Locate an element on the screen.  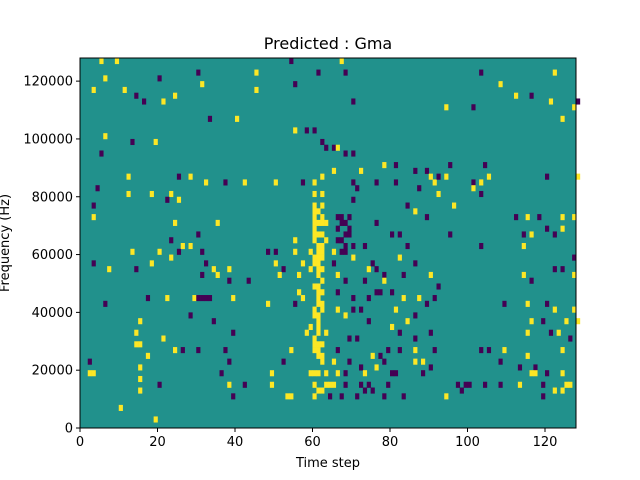
y-tick-label: 0 is located at coordinates (69, 429).